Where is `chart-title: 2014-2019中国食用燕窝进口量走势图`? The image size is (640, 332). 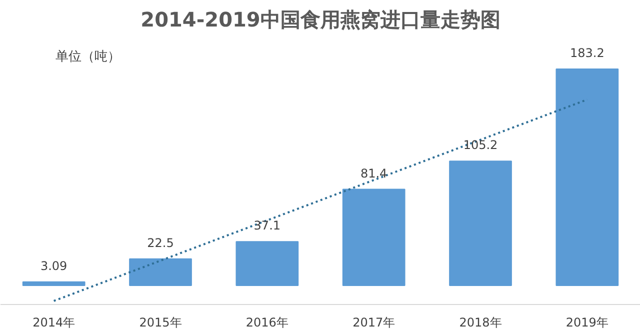 chart-title: 2014-2019中国食用燕窝进口量走势图 is located at coordinates (320, 20).